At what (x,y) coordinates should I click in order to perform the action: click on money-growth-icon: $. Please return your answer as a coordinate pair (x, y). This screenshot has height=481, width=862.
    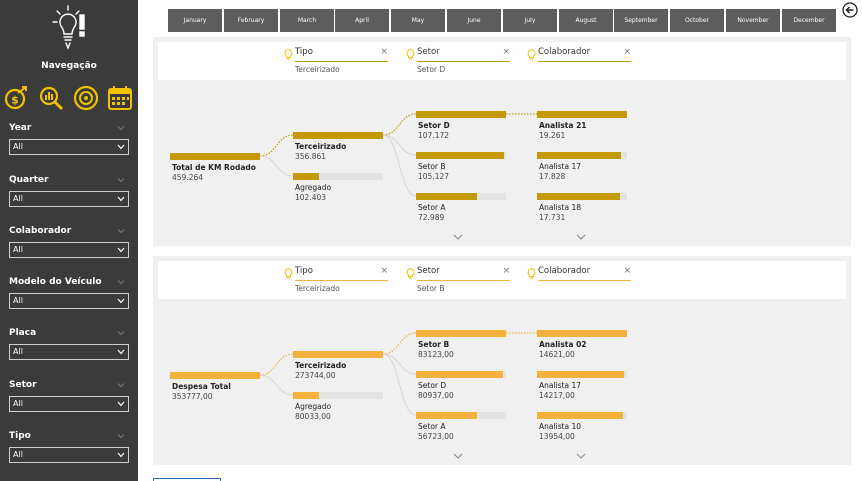
    Looking at the image, I should click on (16, 98).